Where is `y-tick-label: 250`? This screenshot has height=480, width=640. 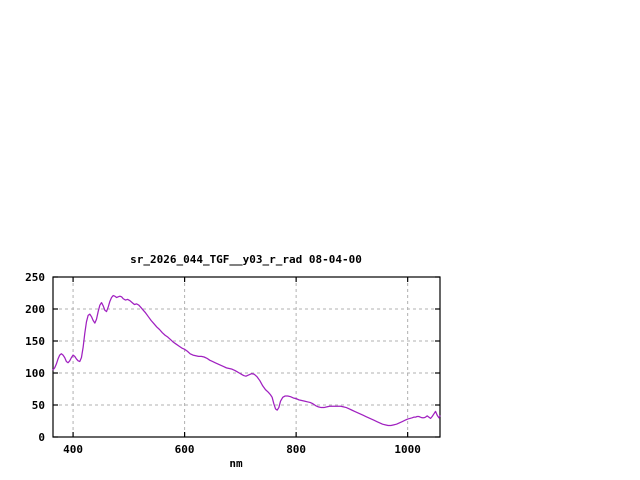 y-tick-label: 250 is located at coordinates (35, 277).